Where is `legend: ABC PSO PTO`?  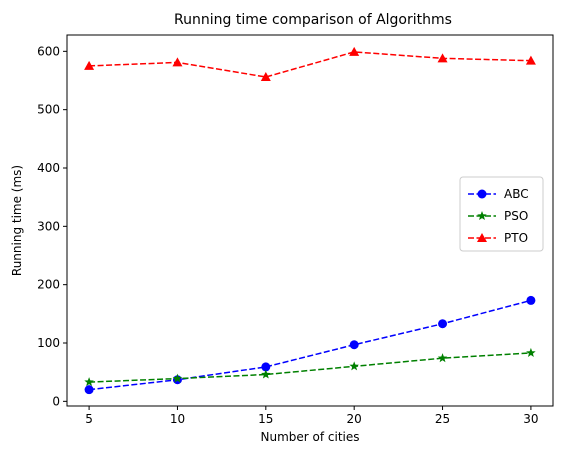
legend: ABC PSO PTO is located at coordinates (501, 214).